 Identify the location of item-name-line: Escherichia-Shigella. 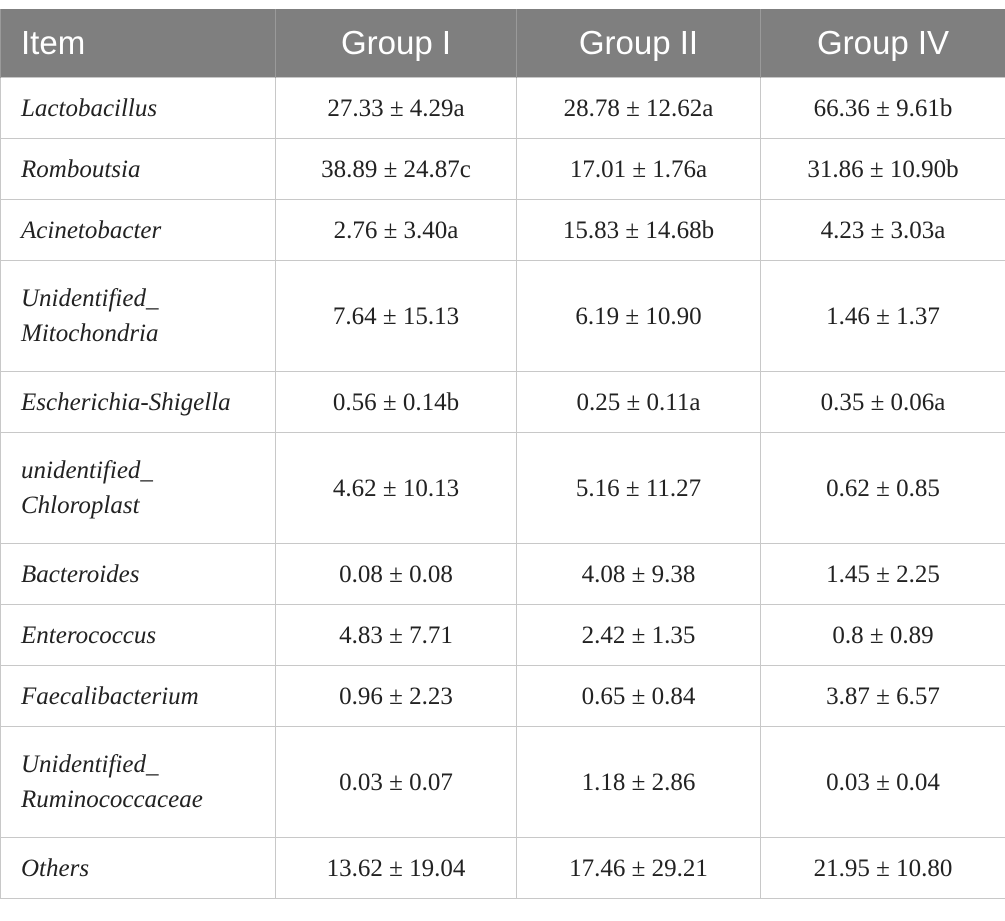
(126, 402).